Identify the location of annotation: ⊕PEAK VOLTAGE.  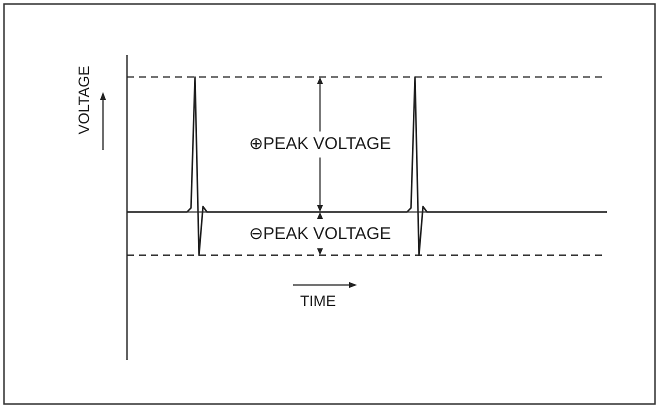
(320, 143).